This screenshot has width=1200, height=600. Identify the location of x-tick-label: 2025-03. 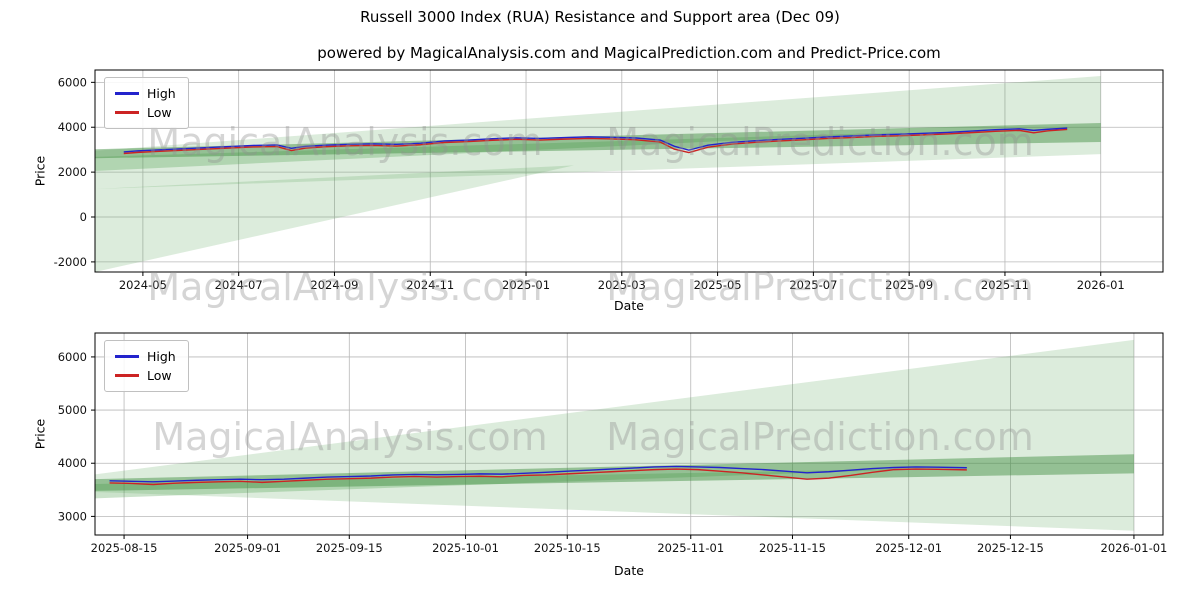
(622, 285).